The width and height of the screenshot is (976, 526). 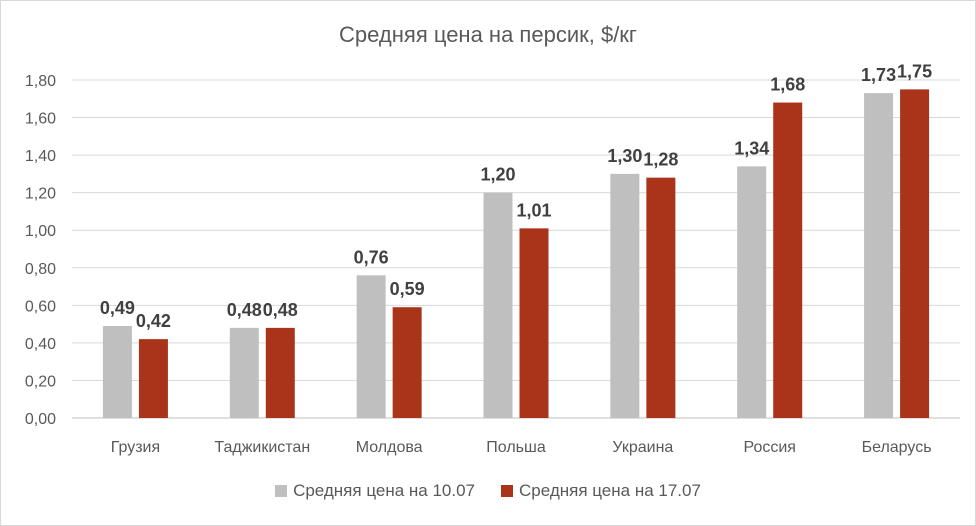 What do you see at coordinates (878, 75) in the screenshot?
I see `data-label: 1,73` at bounding box center [878, 75].